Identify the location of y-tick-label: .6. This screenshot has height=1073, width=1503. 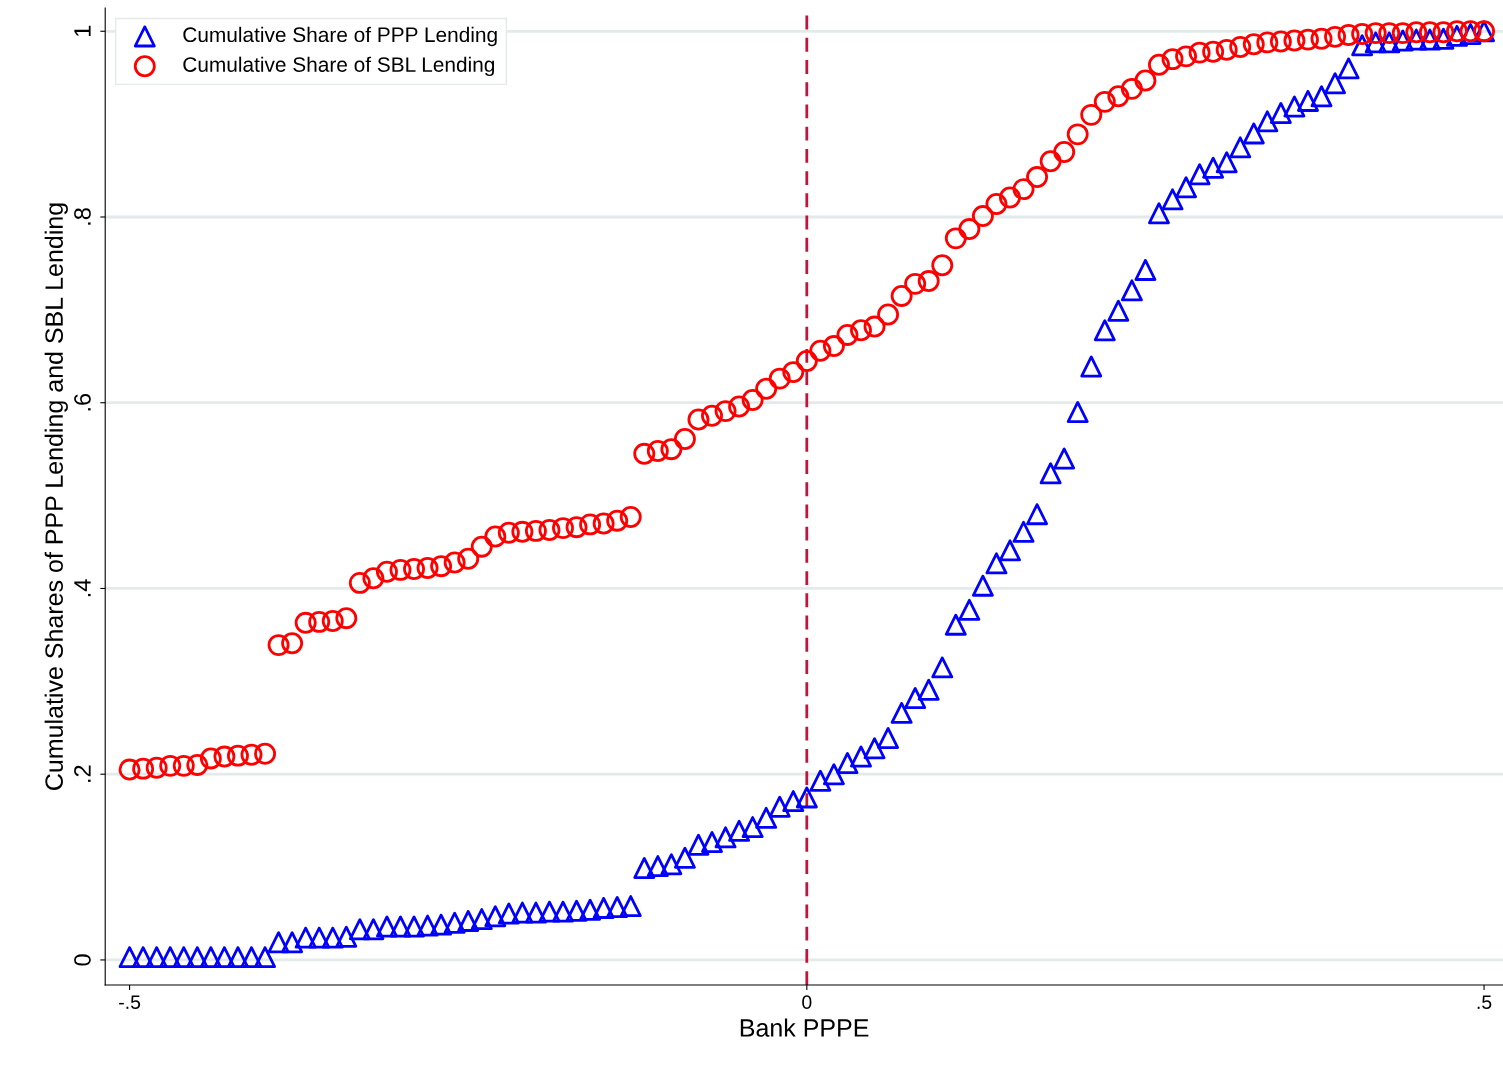
(82, 402).